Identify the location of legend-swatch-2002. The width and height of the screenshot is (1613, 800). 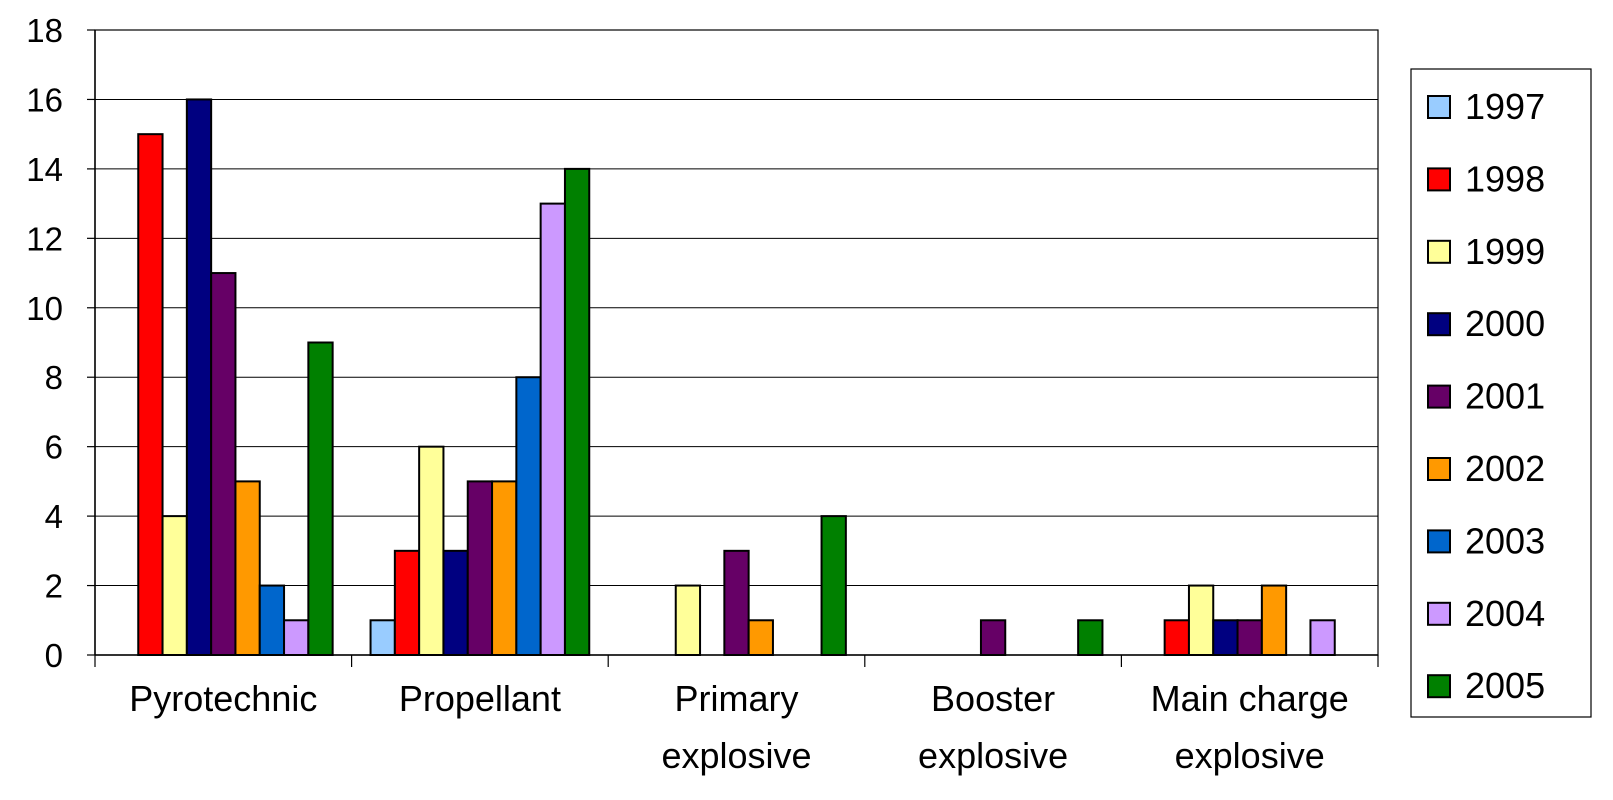
(1439, 469).